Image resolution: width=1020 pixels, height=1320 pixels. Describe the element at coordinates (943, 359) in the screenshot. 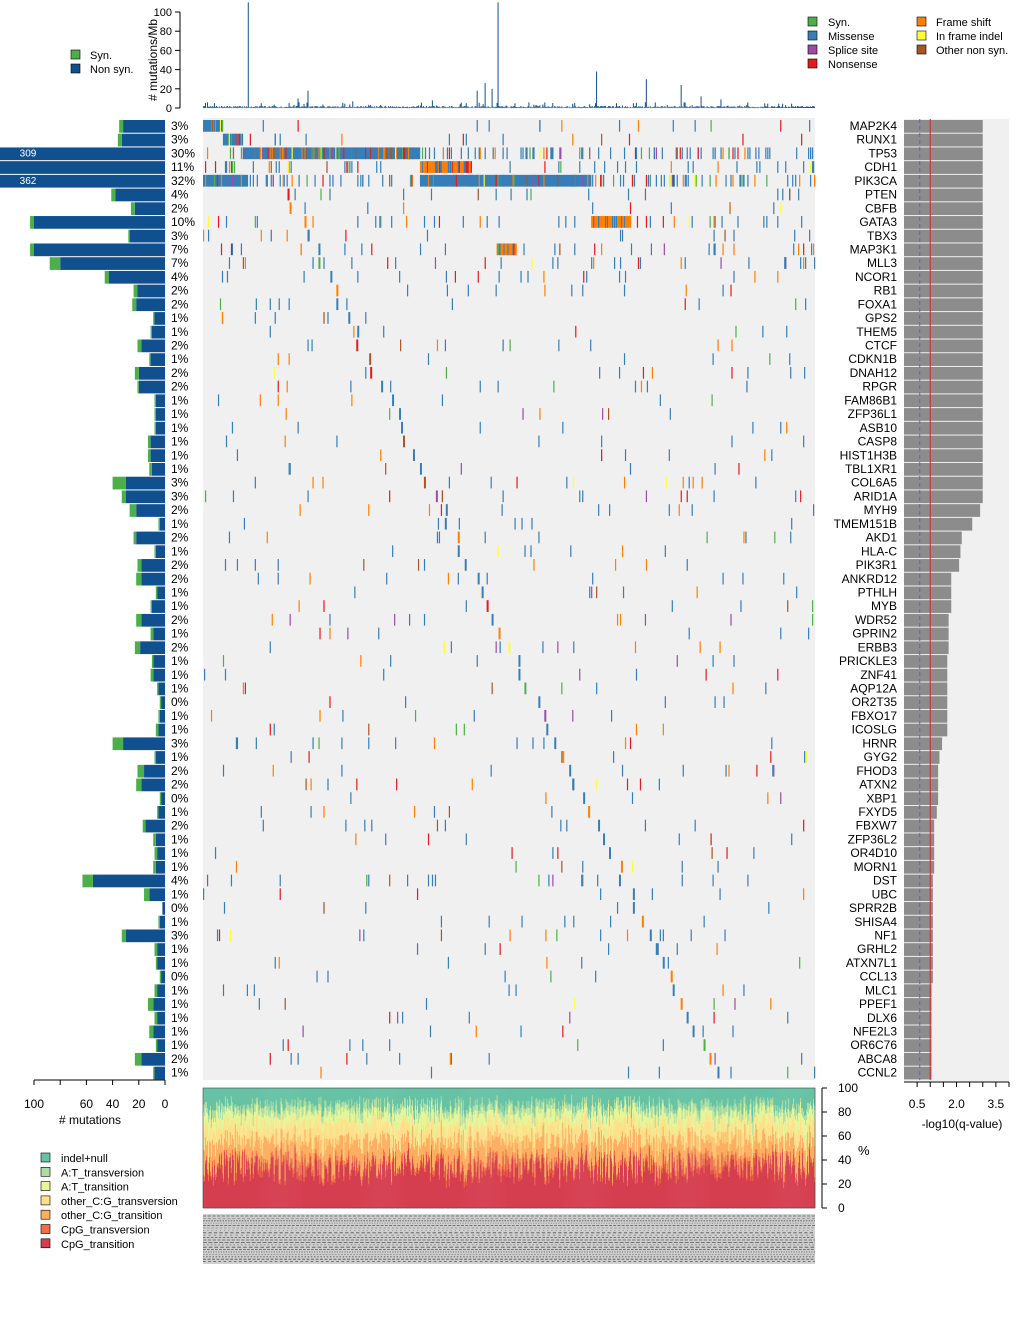

I see `significance-bar` at that location.